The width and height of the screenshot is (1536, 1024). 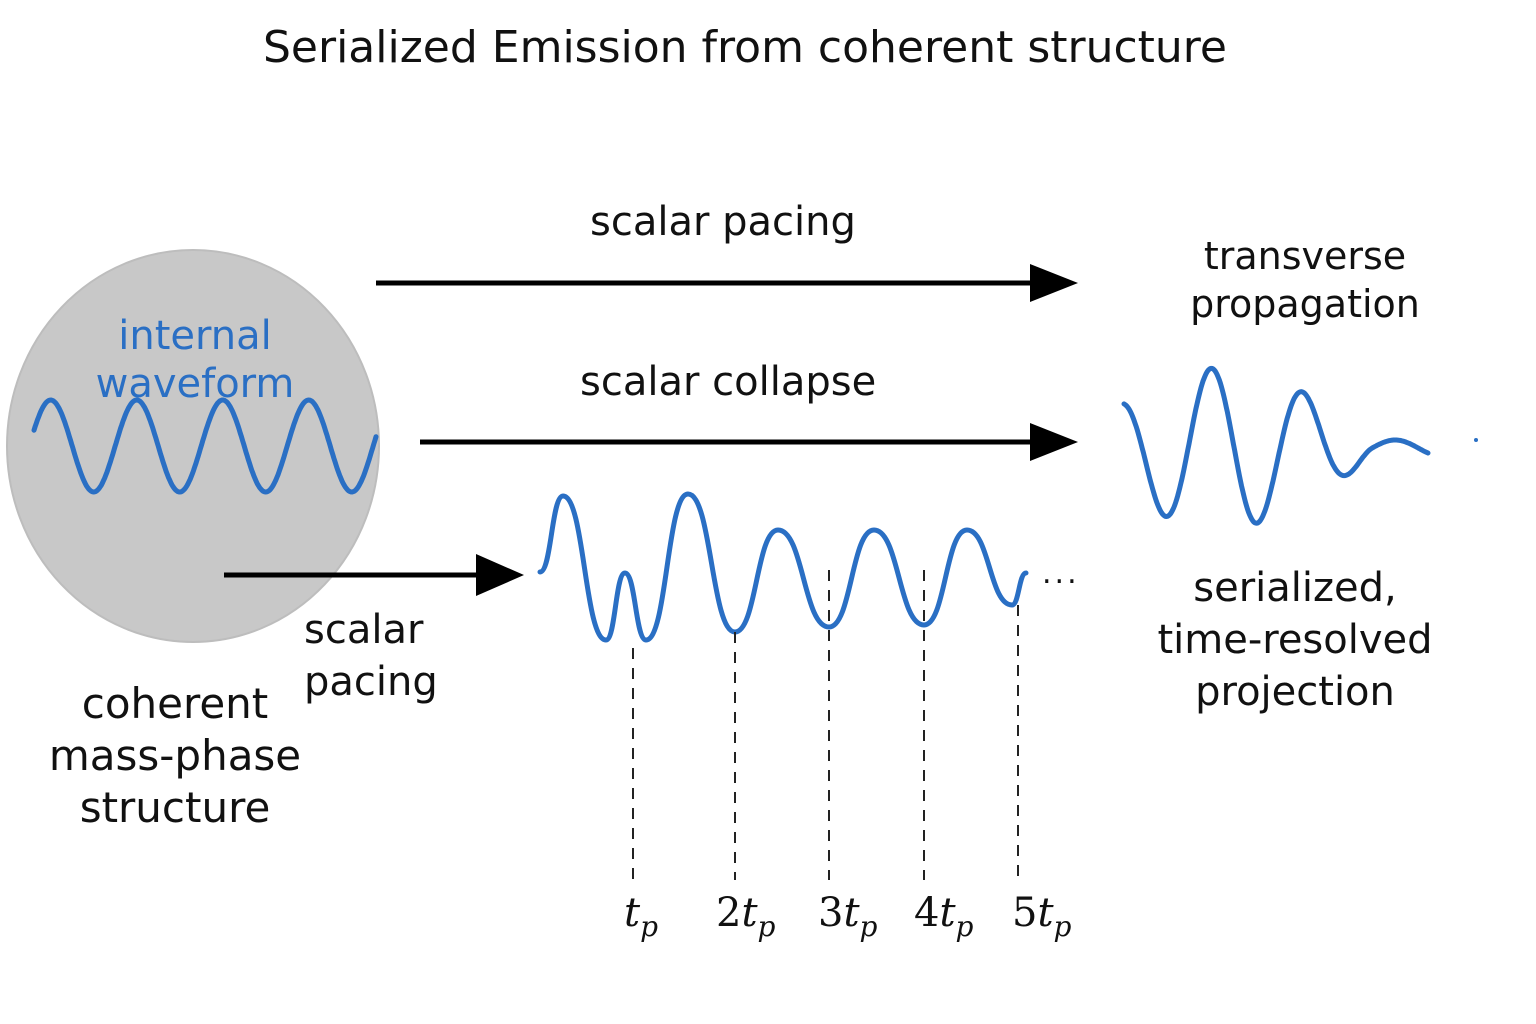 I want to click on stray-dot, so click(x=1476, y=440).